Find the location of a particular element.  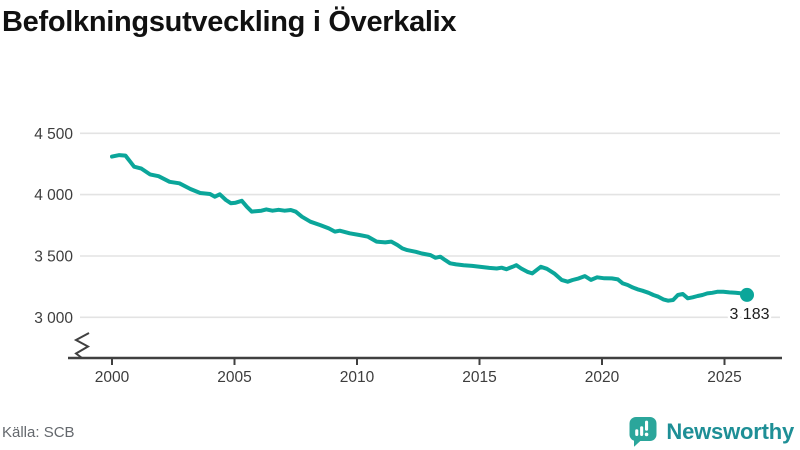

latest-value-dot is located at coordinates (747, 294).